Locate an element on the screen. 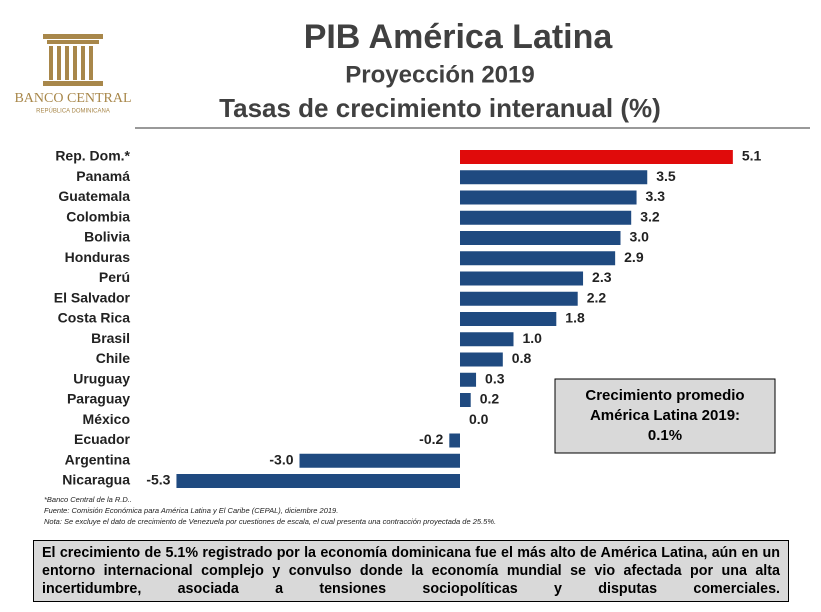  category-label: Costa Rica is located at coordinates (94, 318).